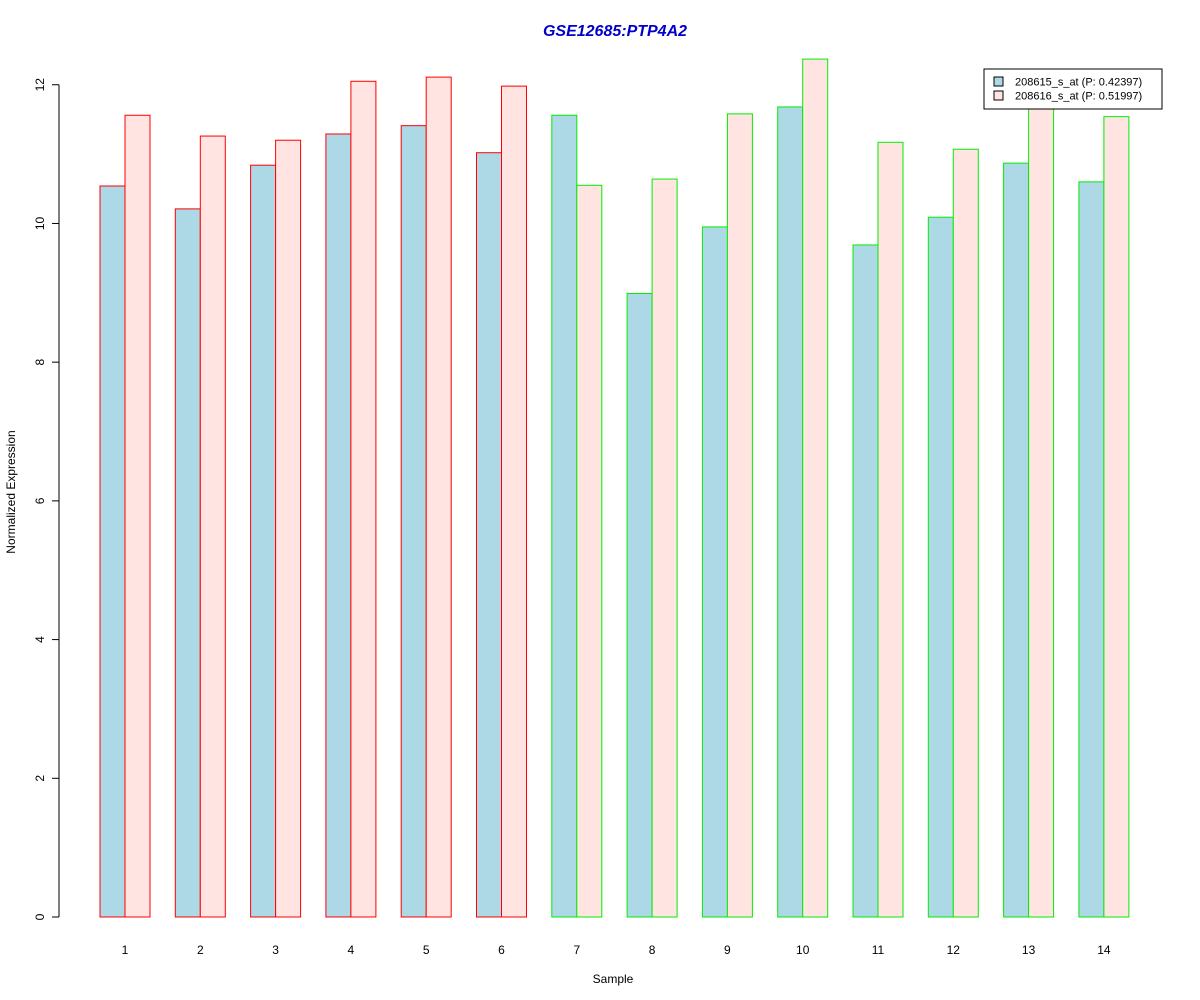 This screenshot has width=1200, height=1000. I want to click on x-tick-label-5: 5, so click(426, 950).